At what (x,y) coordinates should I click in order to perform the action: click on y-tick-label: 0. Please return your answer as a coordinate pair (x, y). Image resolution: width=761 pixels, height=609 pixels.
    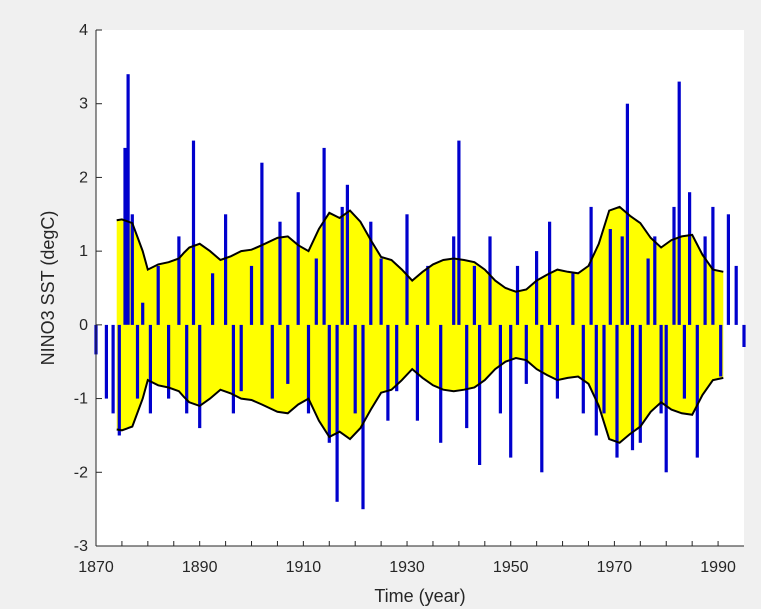
    Looking at the image, I should click on (83, 325).